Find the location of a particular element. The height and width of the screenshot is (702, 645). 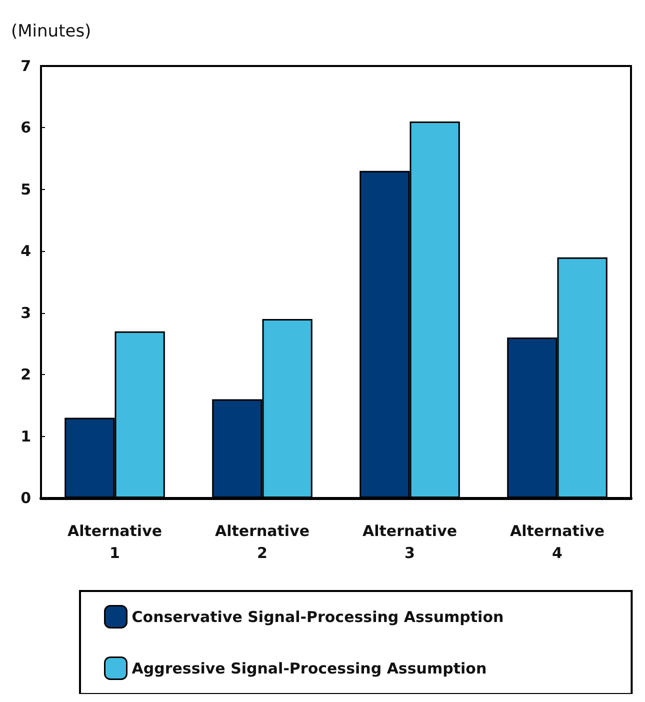

y-tick-label: 3 is located at coordinates (25, 313).